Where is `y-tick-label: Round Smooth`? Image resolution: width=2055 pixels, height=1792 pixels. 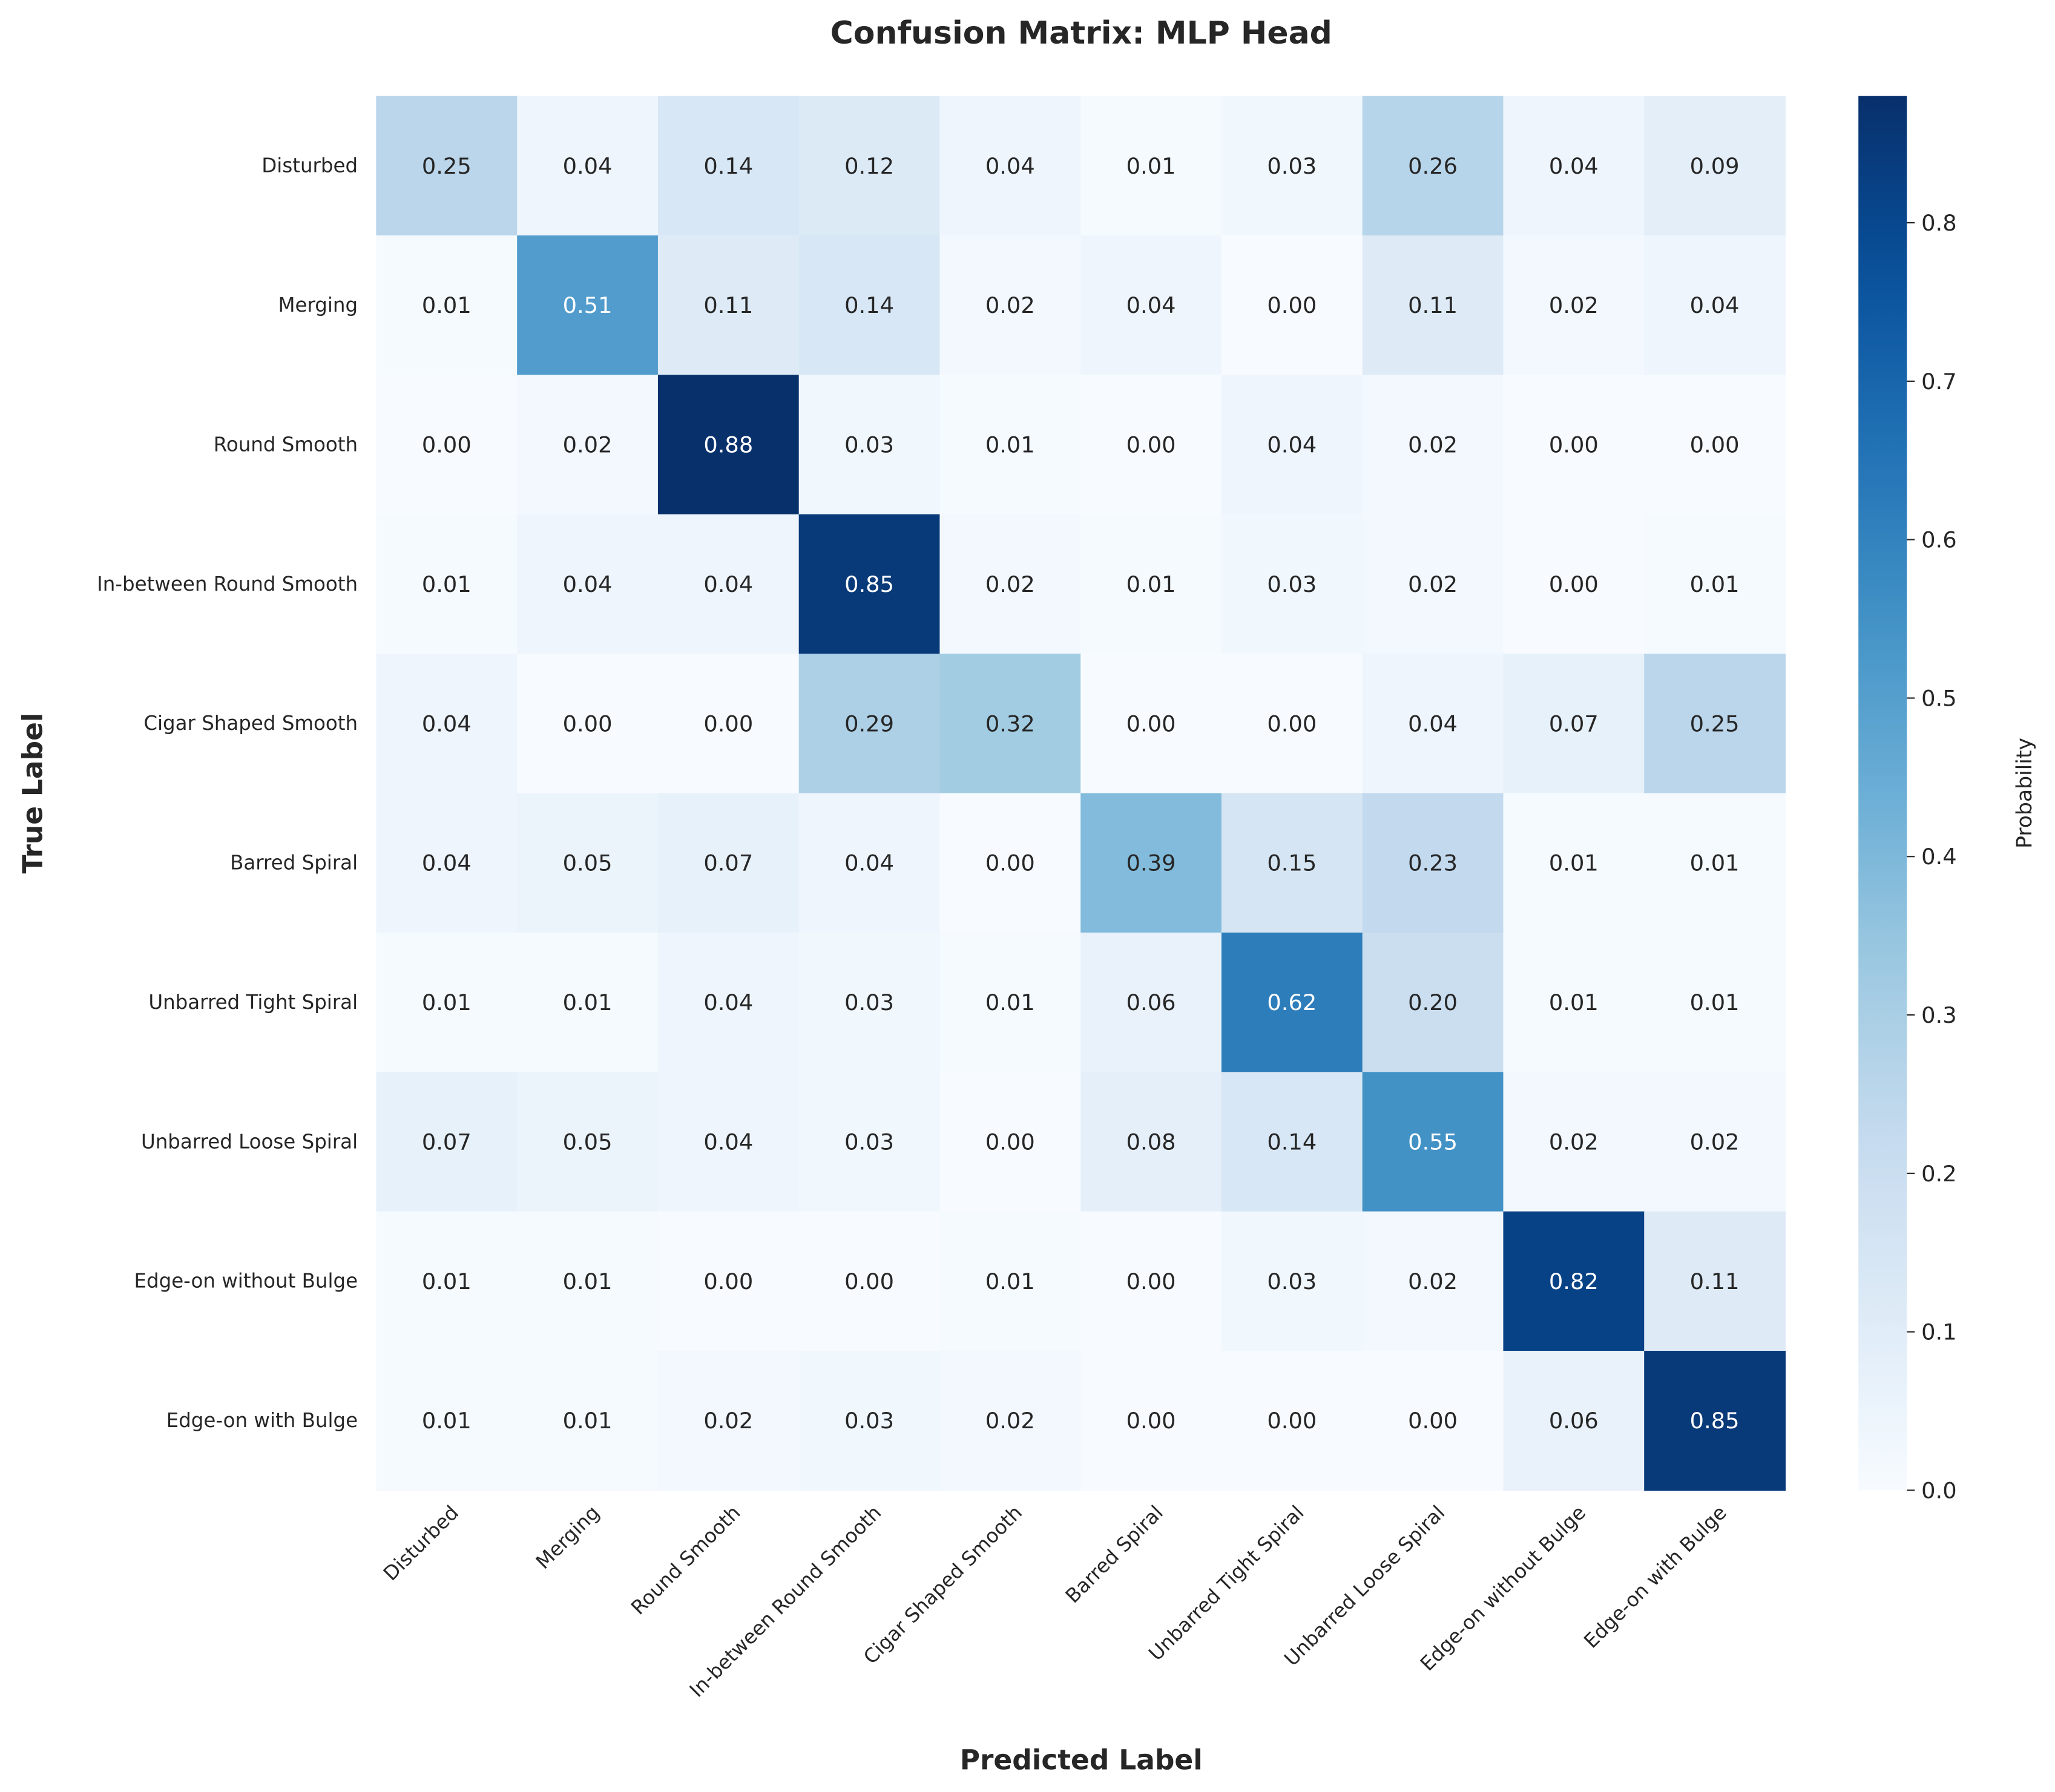 y-tick-label: Round Smooth is located at coordinates (286, 444).